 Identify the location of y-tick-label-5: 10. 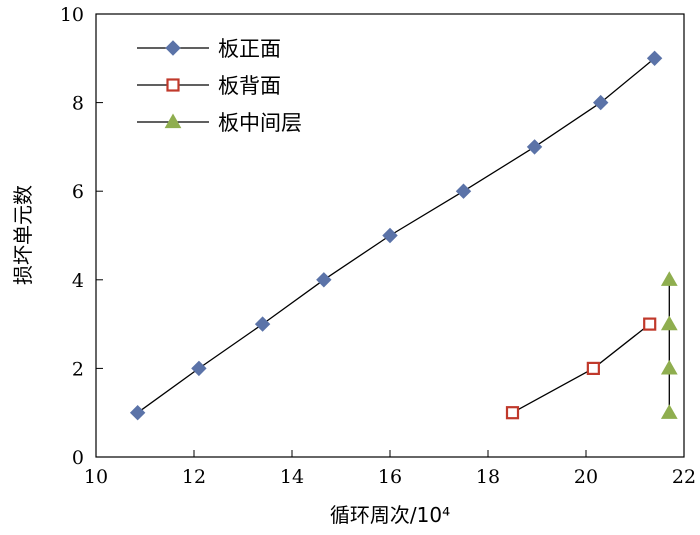
(72, 15).